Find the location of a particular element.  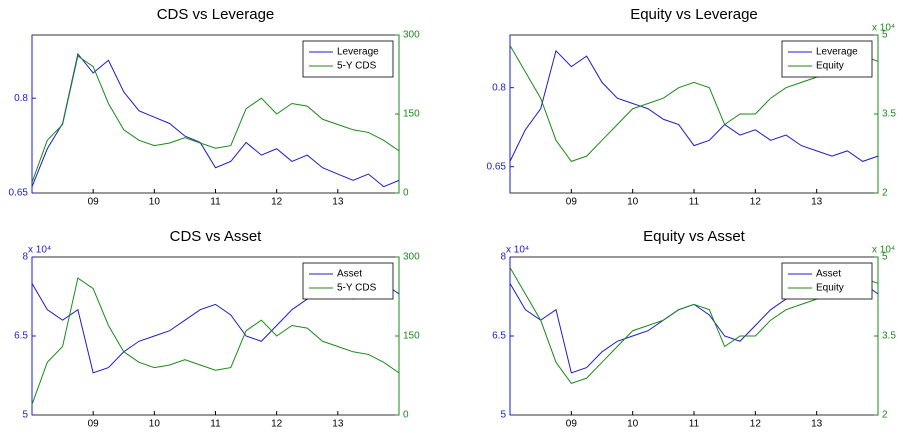

chart-title: Equity vs Asset is located at coordinates (694, 236).